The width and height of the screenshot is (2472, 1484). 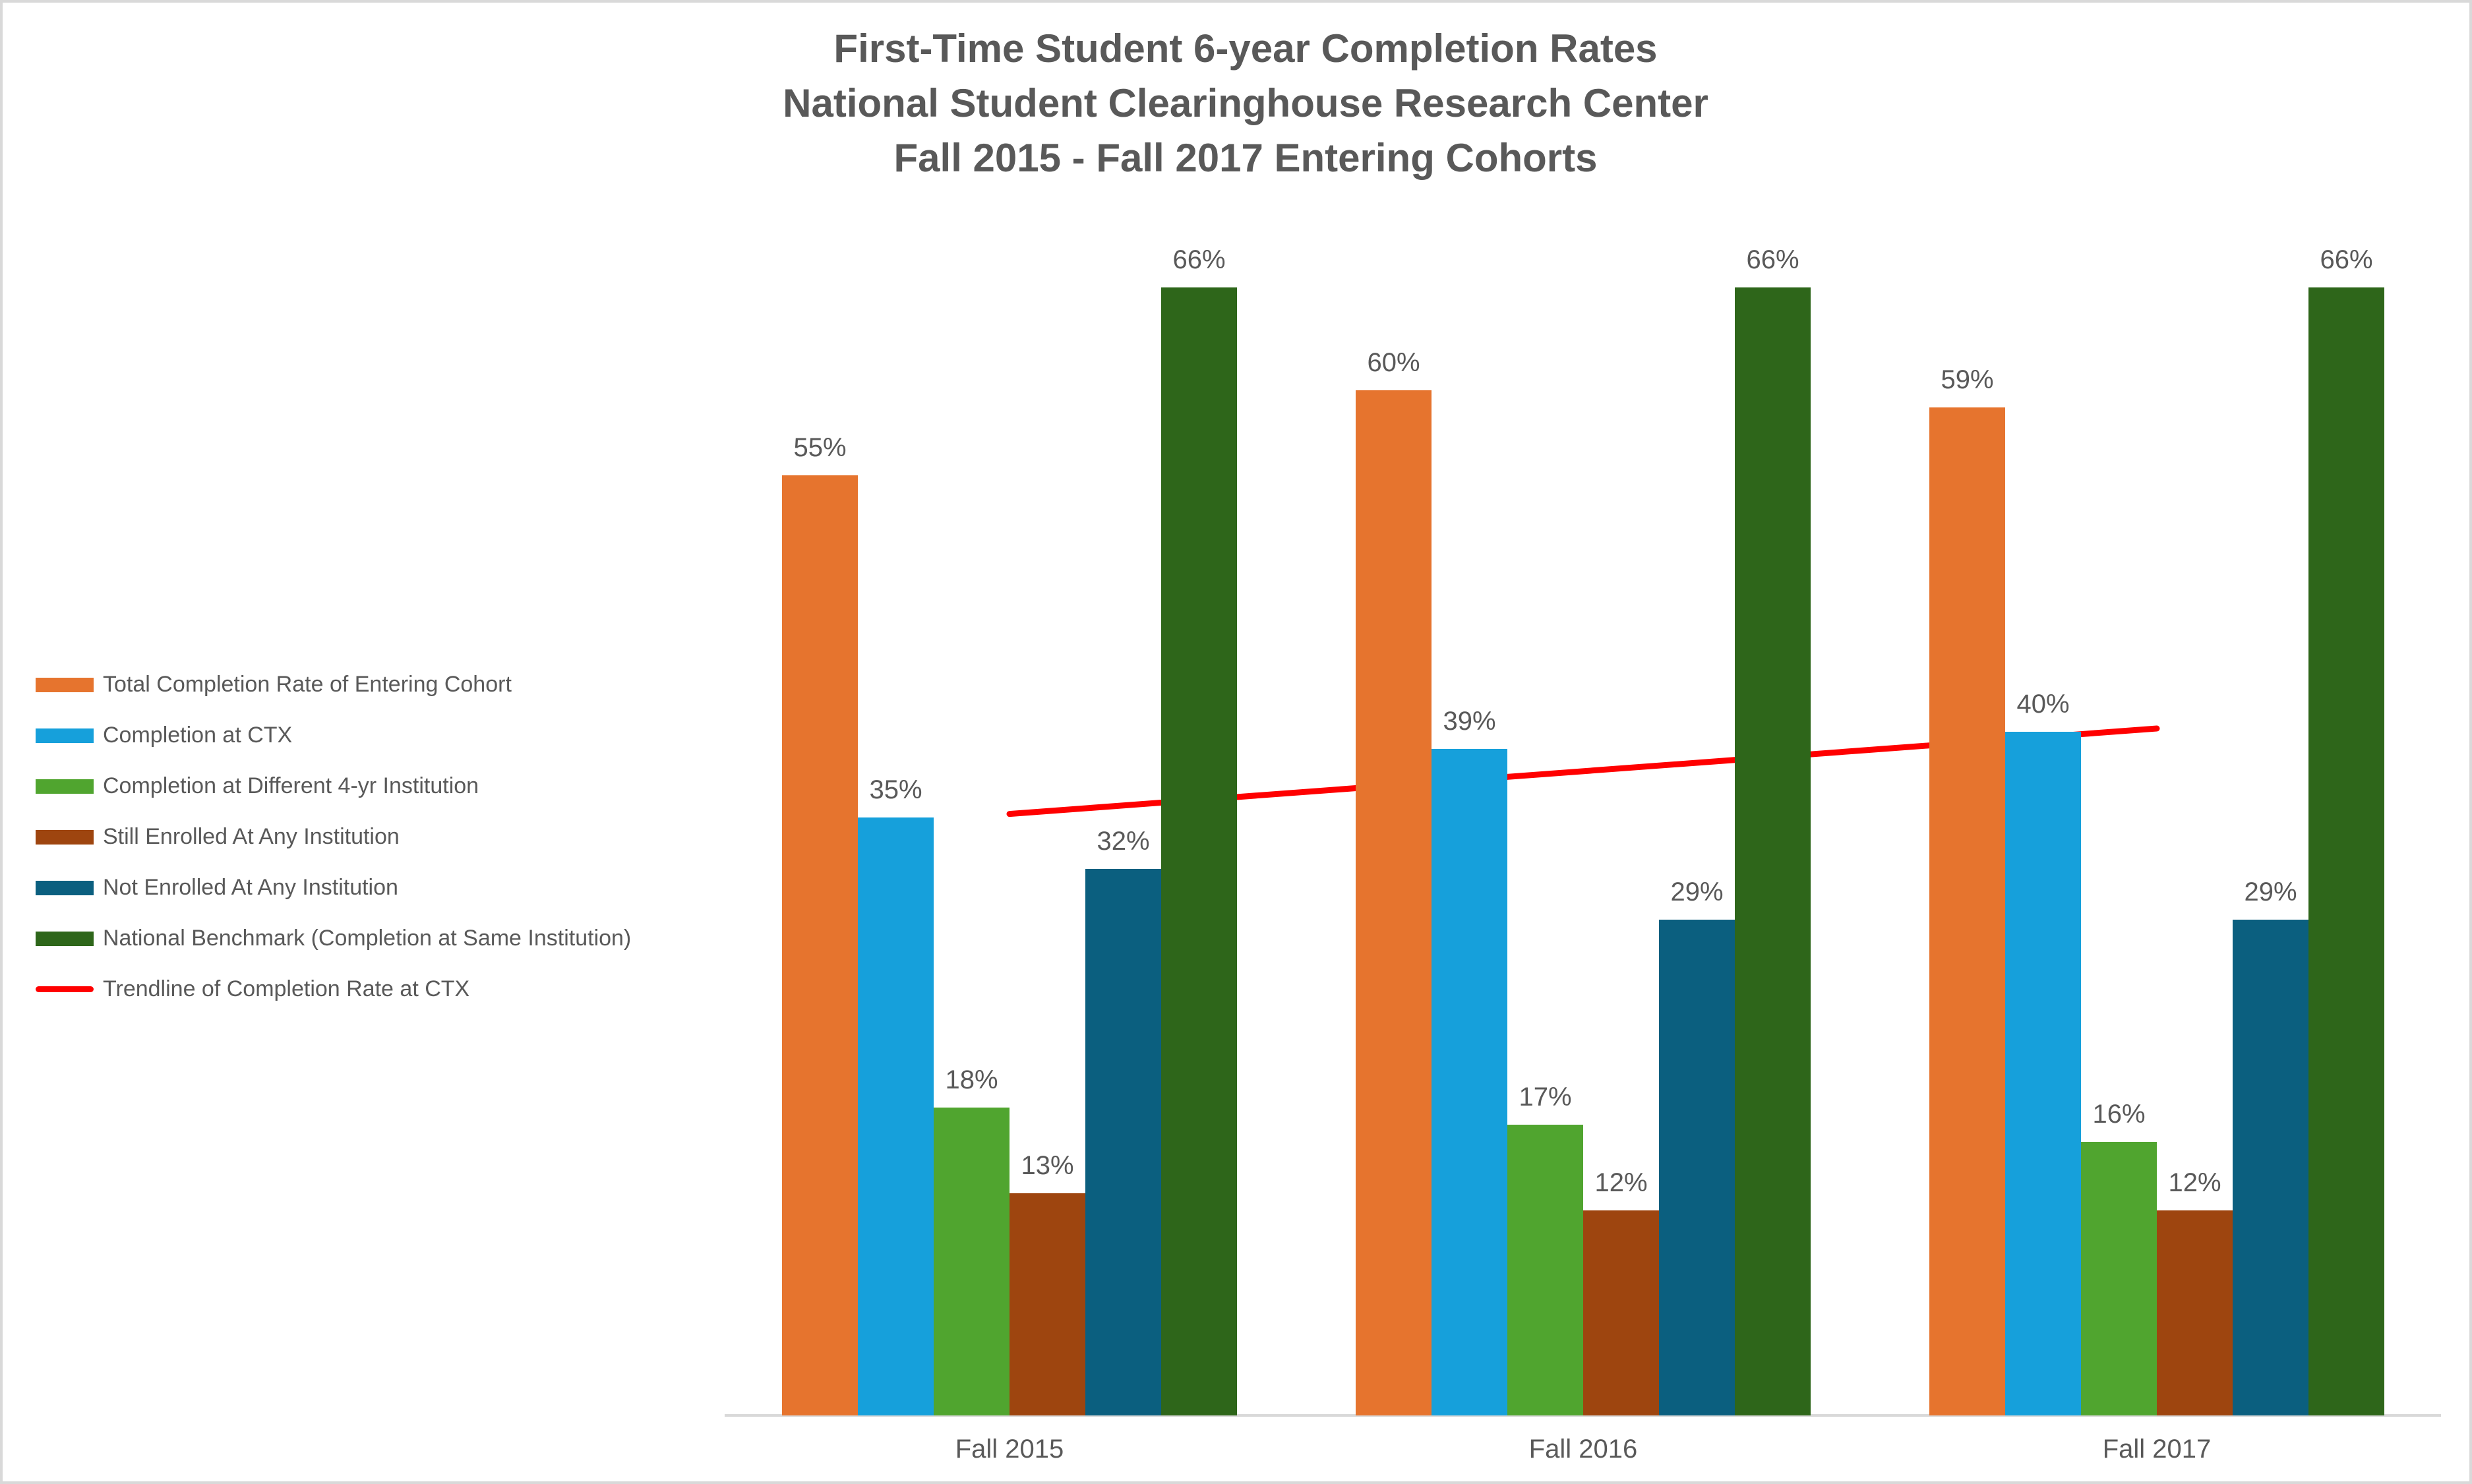 I want to click on data-label: 35%, so click(x=895, y=790).